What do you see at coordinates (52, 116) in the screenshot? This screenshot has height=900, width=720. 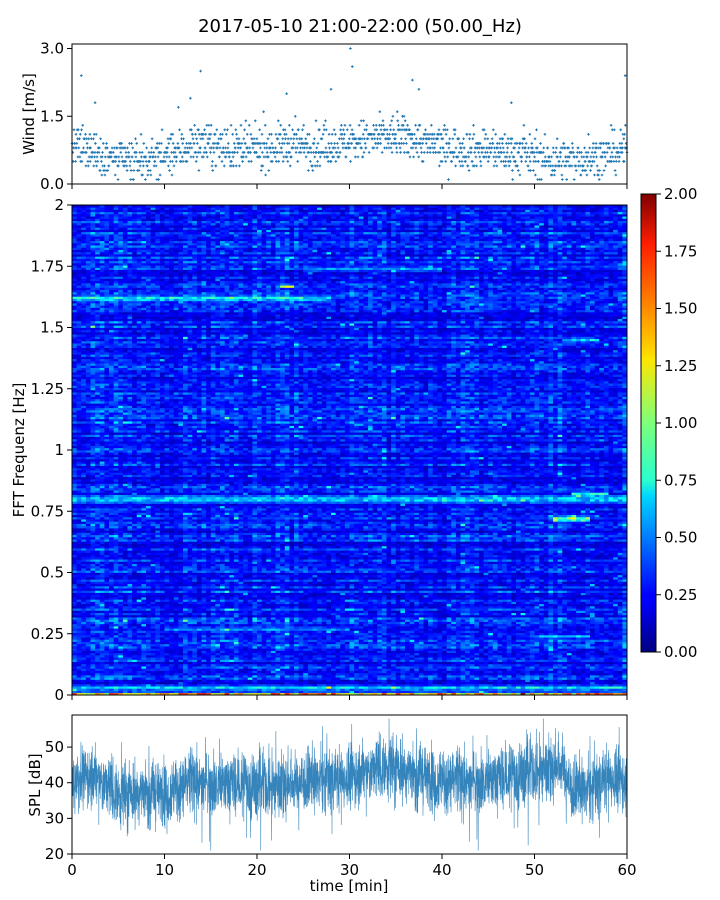 I see `wind-ytick-label: 1.5` at bounding box center [52, 116].